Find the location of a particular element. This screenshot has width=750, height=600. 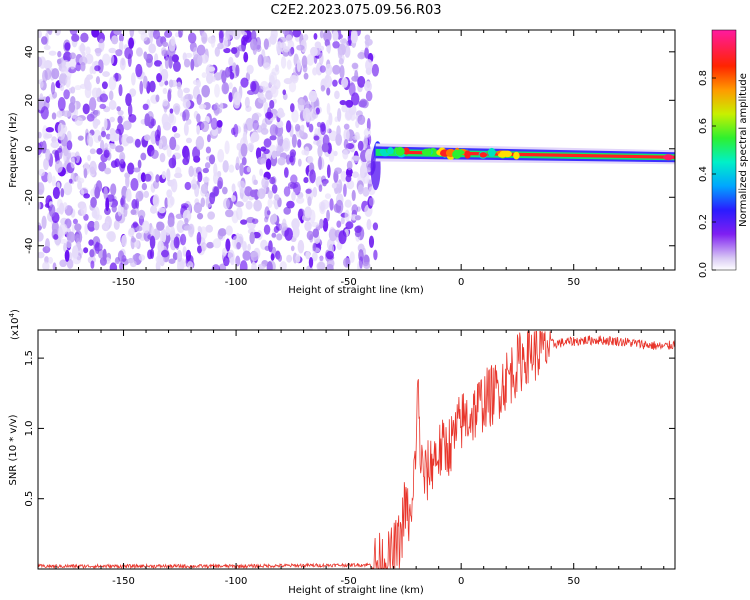

signal-blob is located at coordinates (406, 151).